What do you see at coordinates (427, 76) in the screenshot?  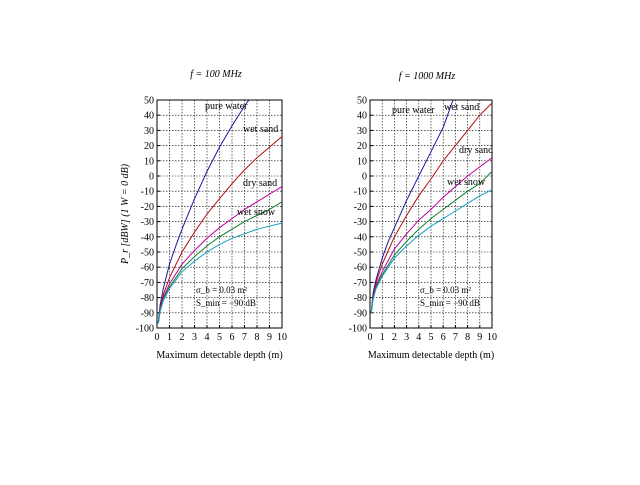 I see `chart-title: f = 1000 MHz` at bounding box center [427, 76].